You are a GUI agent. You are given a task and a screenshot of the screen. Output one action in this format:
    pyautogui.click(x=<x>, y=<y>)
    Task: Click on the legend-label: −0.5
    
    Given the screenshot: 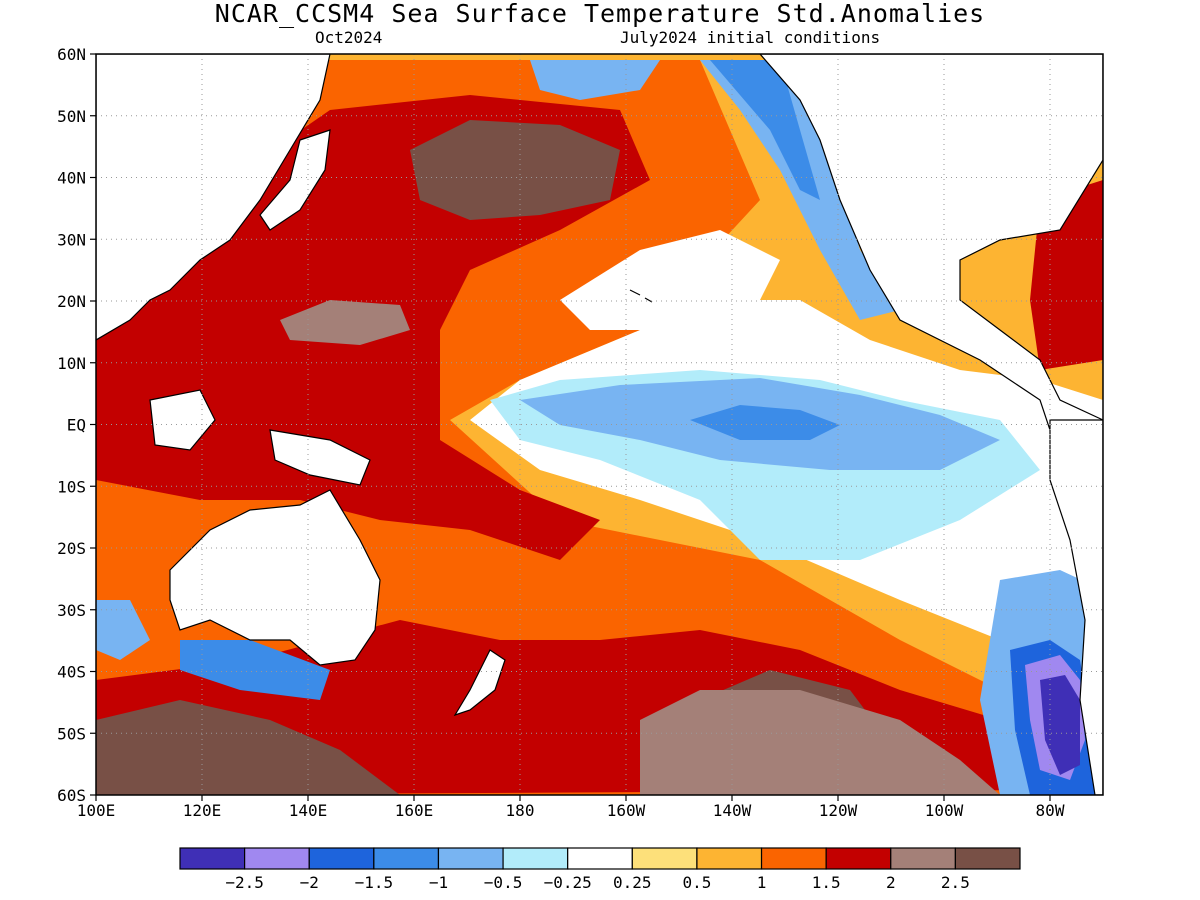 What is the action you would take?
    pyautogui.click(x=503, y=882)
    